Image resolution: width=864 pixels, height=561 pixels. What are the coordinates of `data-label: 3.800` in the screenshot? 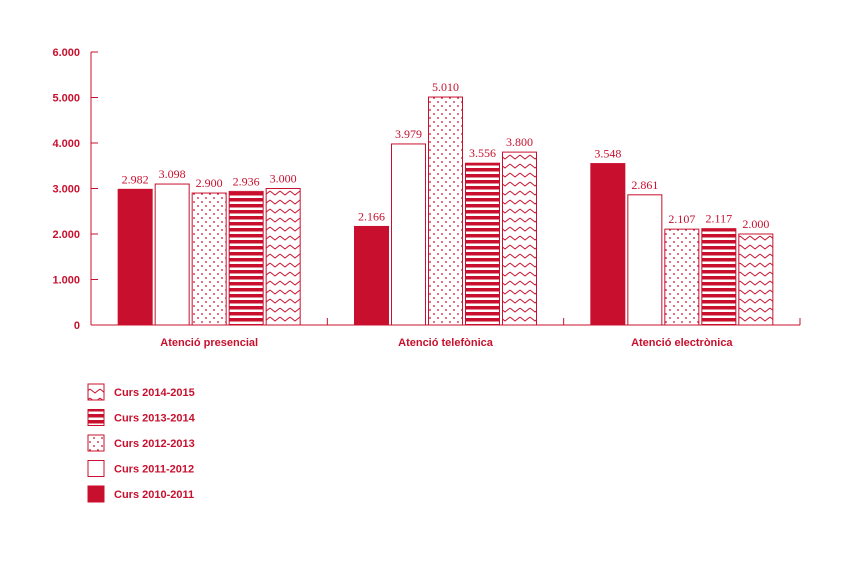 It's located at (519, 142).